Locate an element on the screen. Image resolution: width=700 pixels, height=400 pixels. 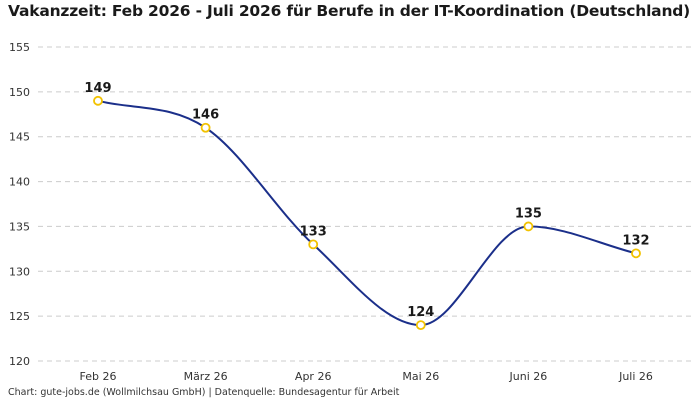
data-label: 149 is located at coordinates (97, 88).